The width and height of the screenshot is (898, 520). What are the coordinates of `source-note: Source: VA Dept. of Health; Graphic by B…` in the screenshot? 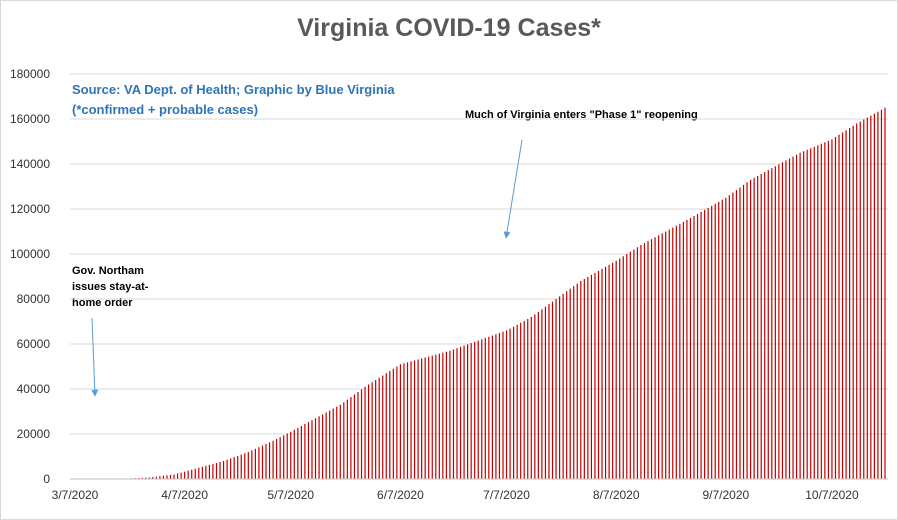 It's located at (233, 100).